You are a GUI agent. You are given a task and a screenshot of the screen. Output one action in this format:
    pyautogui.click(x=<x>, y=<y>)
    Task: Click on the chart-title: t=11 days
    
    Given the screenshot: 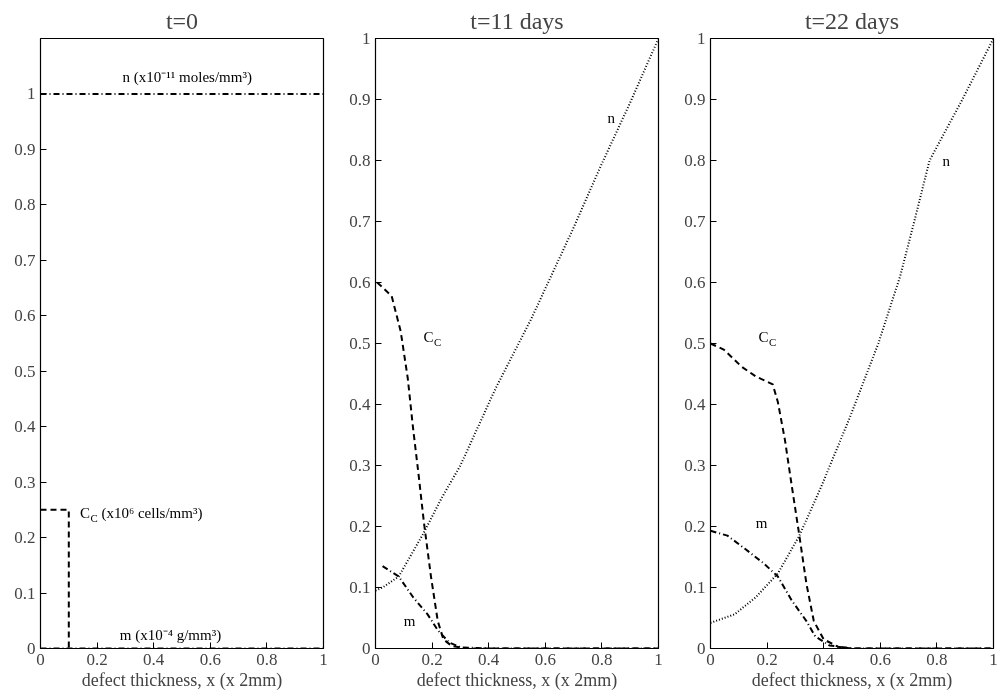 What is the action you would take?
    pyautogui.click(x=517, y=20)
    